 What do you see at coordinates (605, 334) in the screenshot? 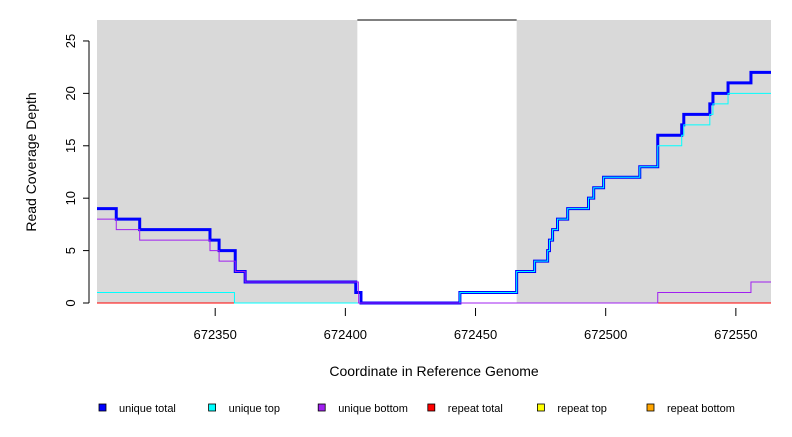
I see `x-tick-label: 672500` at bounding box center [605, 334].